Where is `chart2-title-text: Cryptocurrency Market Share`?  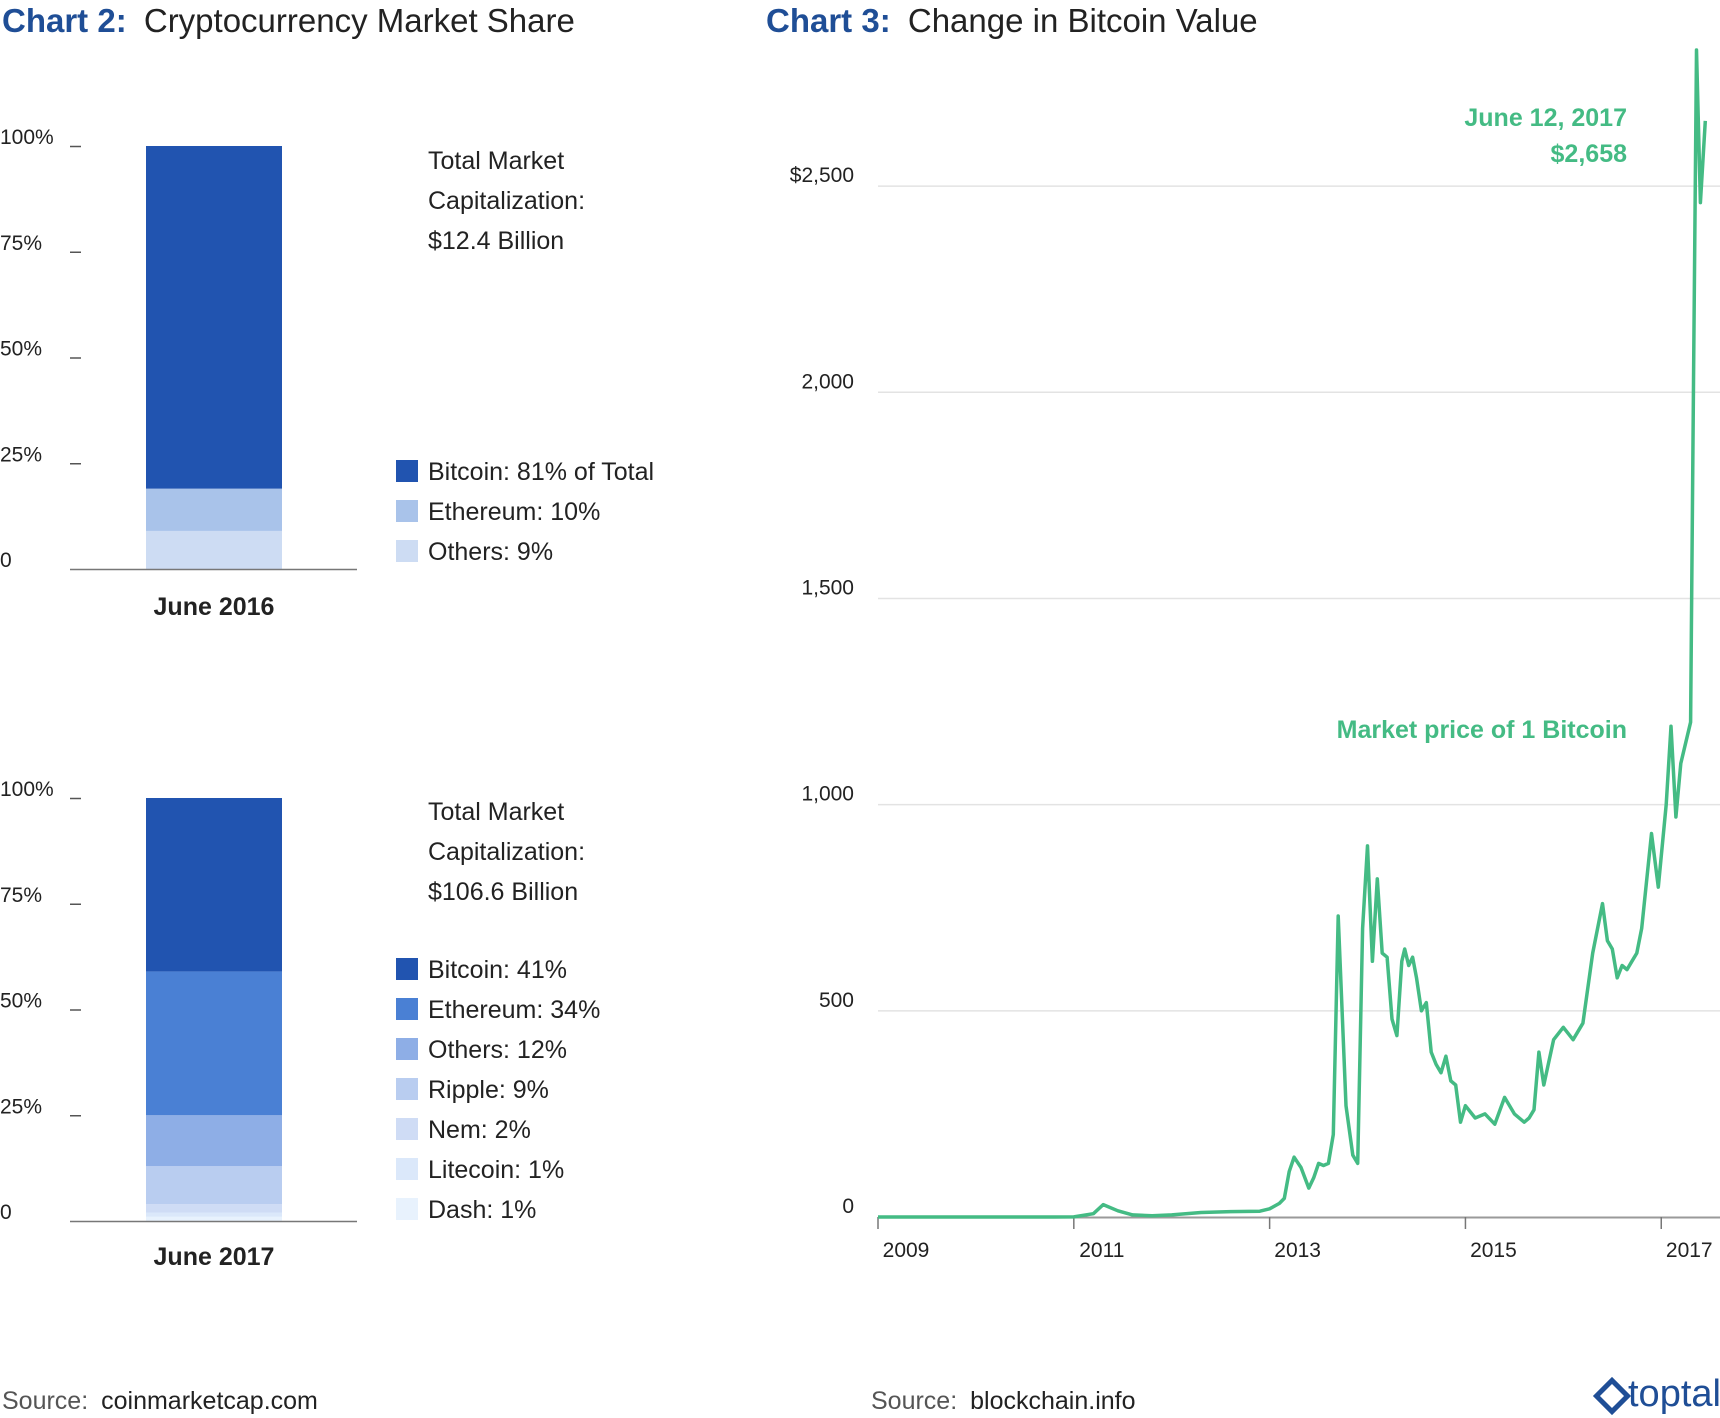 chart2-title-text: Cryptocurrency Market Share is located at coordinates (359, 20).